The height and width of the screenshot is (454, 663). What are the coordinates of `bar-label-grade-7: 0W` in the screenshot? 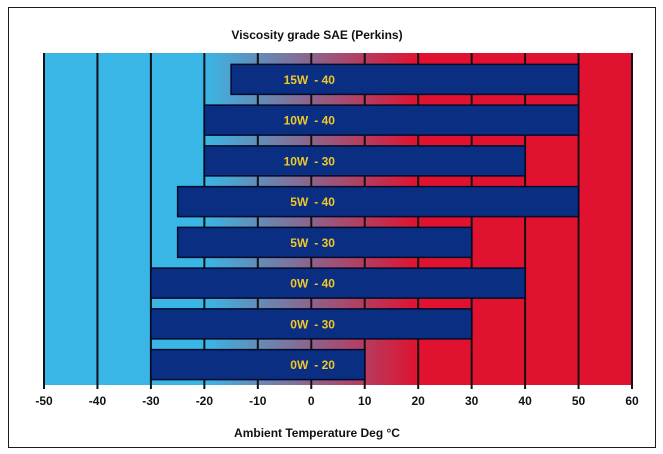 It's located at (299, 365).